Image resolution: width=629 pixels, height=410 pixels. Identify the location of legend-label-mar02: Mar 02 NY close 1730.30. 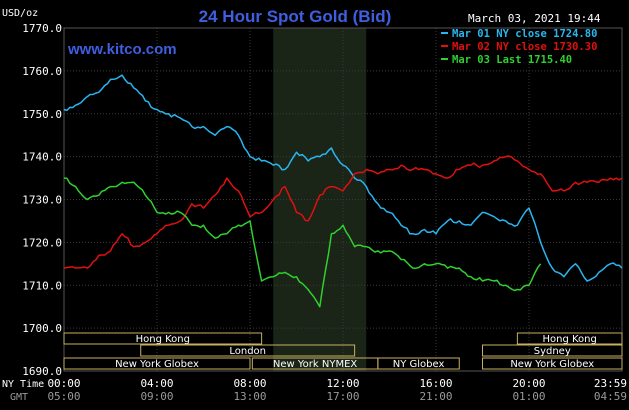
(524, 47).